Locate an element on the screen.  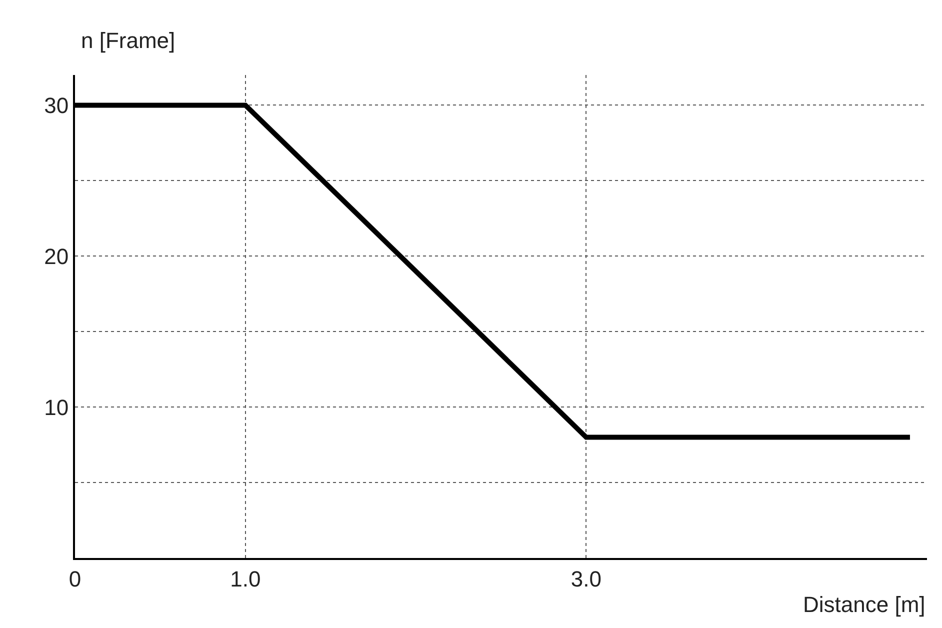
x-axis-title: Distance [m] is located at coordinates (864, 604).